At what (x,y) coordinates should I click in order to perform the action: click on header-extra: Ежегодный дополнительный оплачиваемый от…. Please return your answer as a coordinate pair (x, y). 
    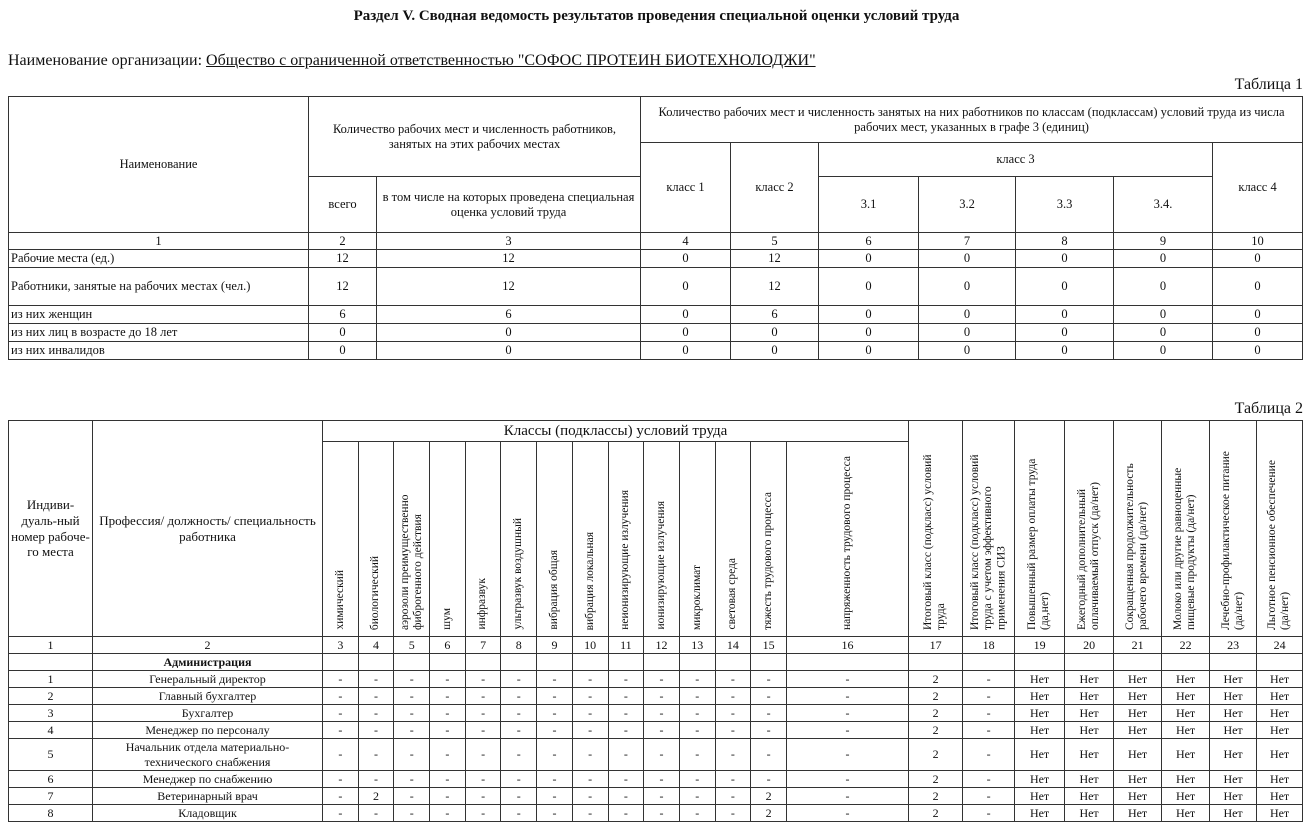
    Looking at the image, I should click on (1089, 528).